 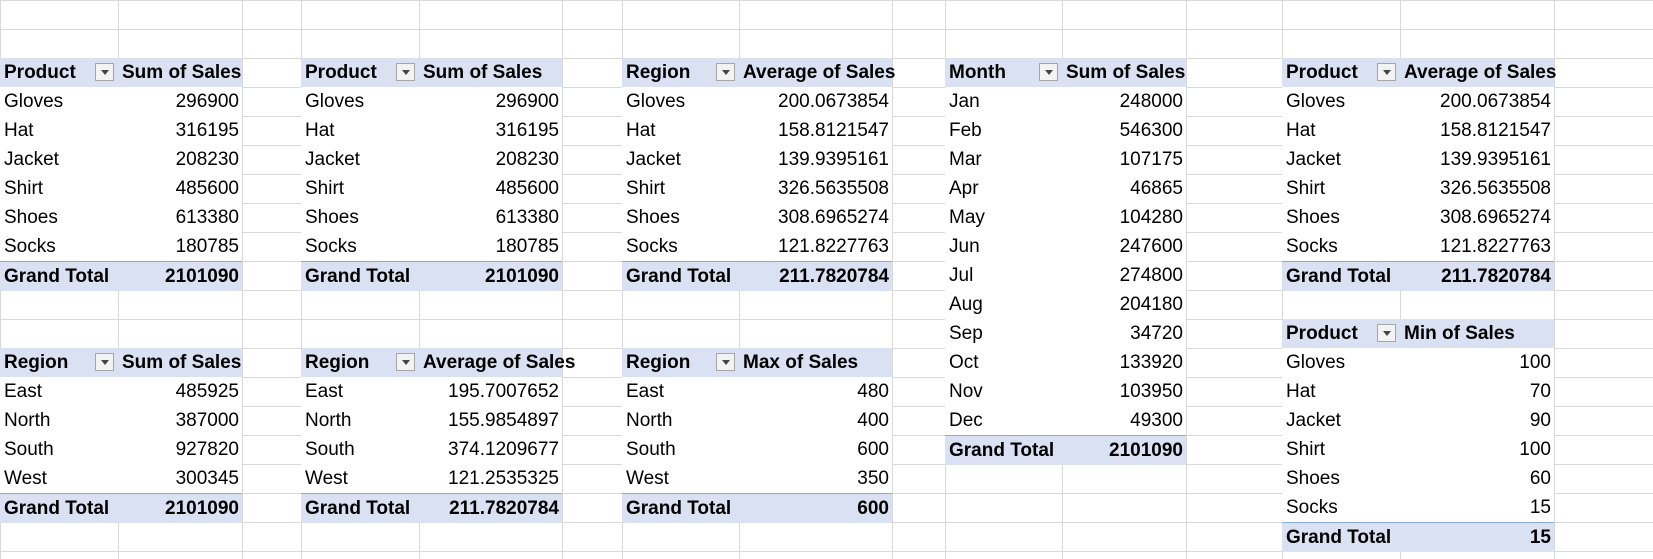 What do you see at coordinates (1003, 362) in the screenshot?
I see `pivot-data-row-label: Oct` at bounding box center [1003, 362].